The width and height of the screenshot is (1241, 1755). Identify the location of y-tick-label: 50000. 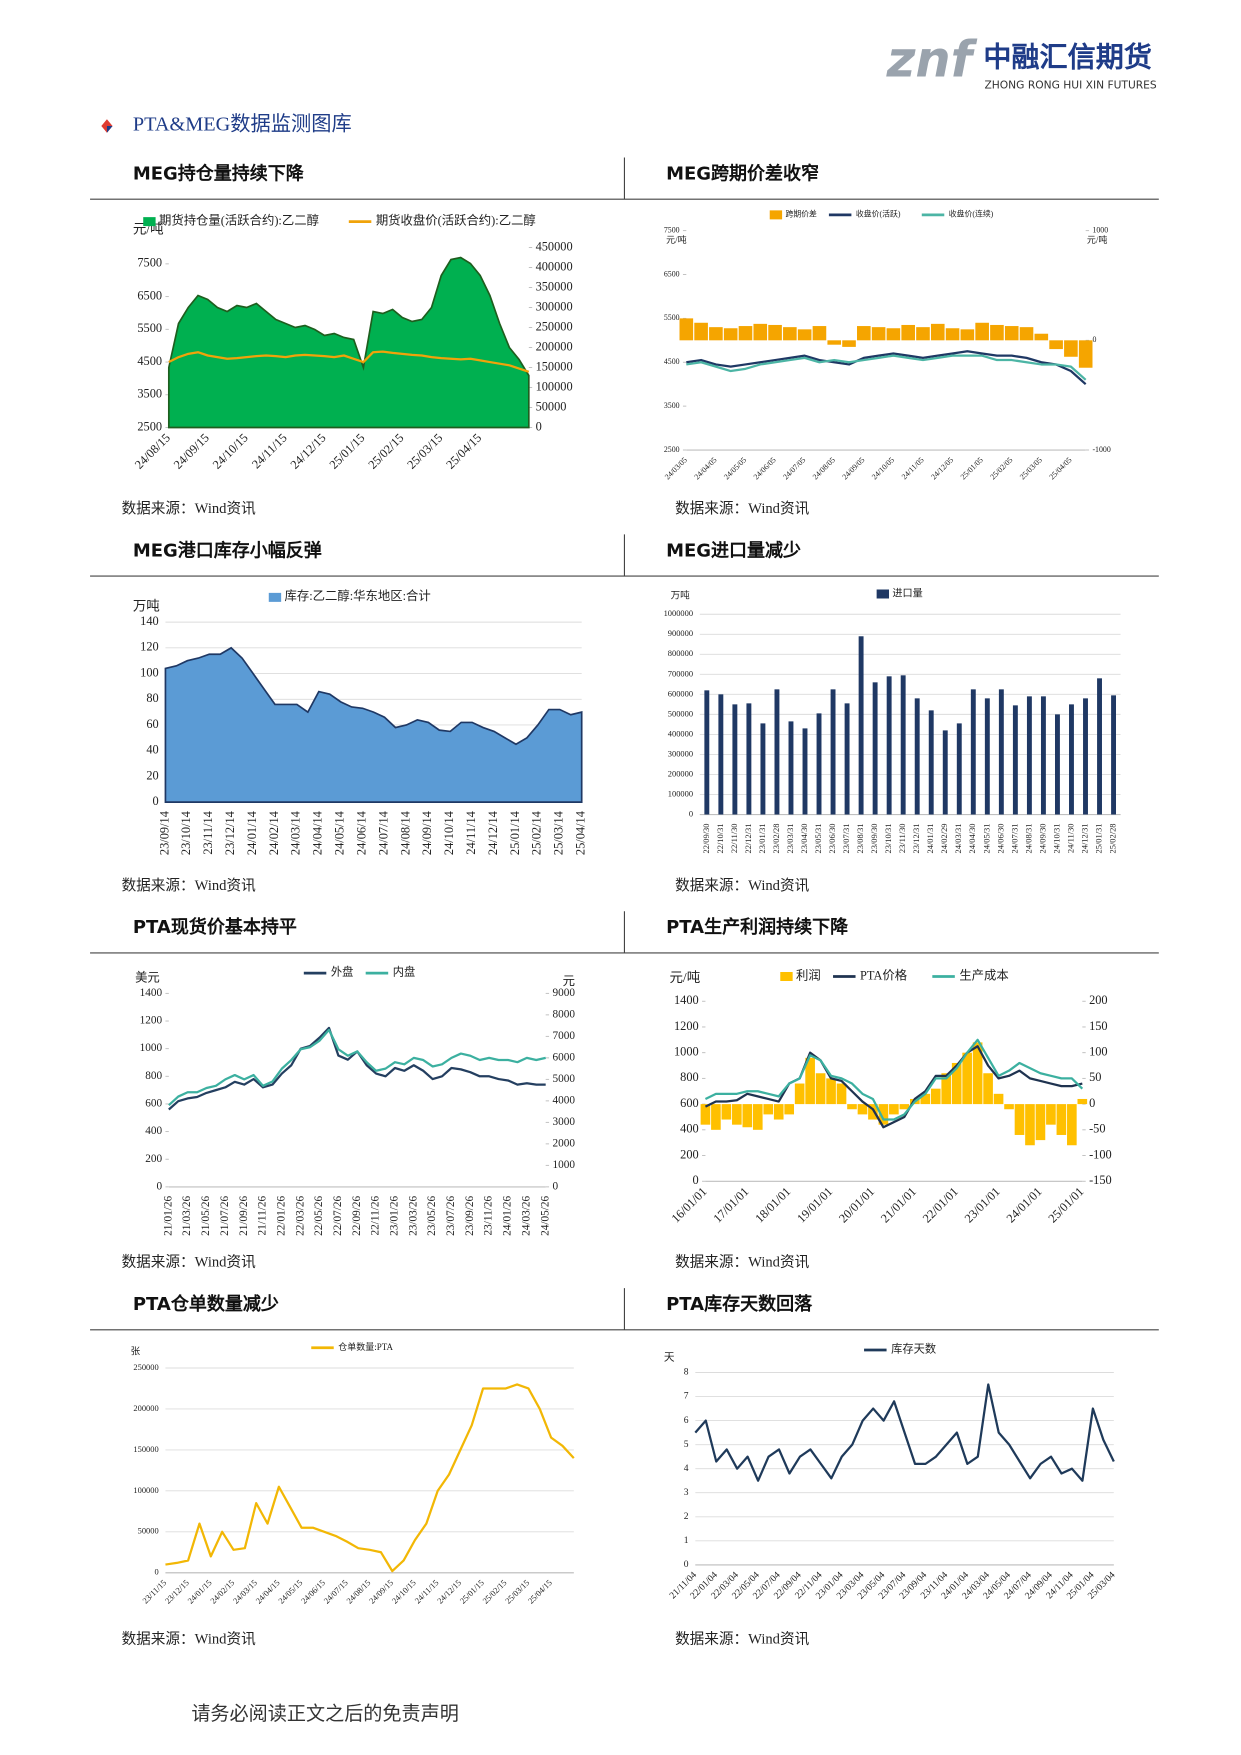
(148, 1531).